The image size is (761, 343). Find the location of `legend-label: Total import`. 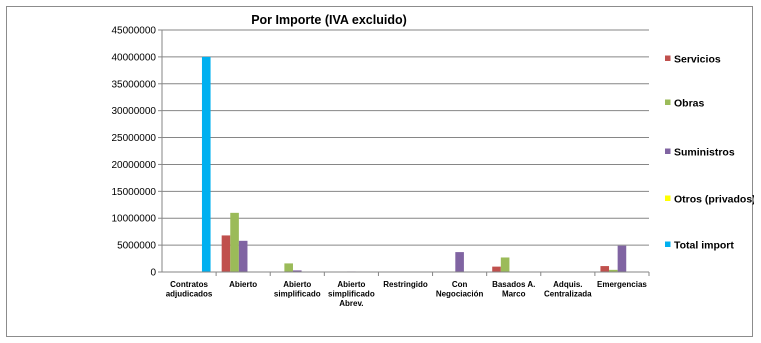

legend-label: Total import is located at coordinates (704, 246).